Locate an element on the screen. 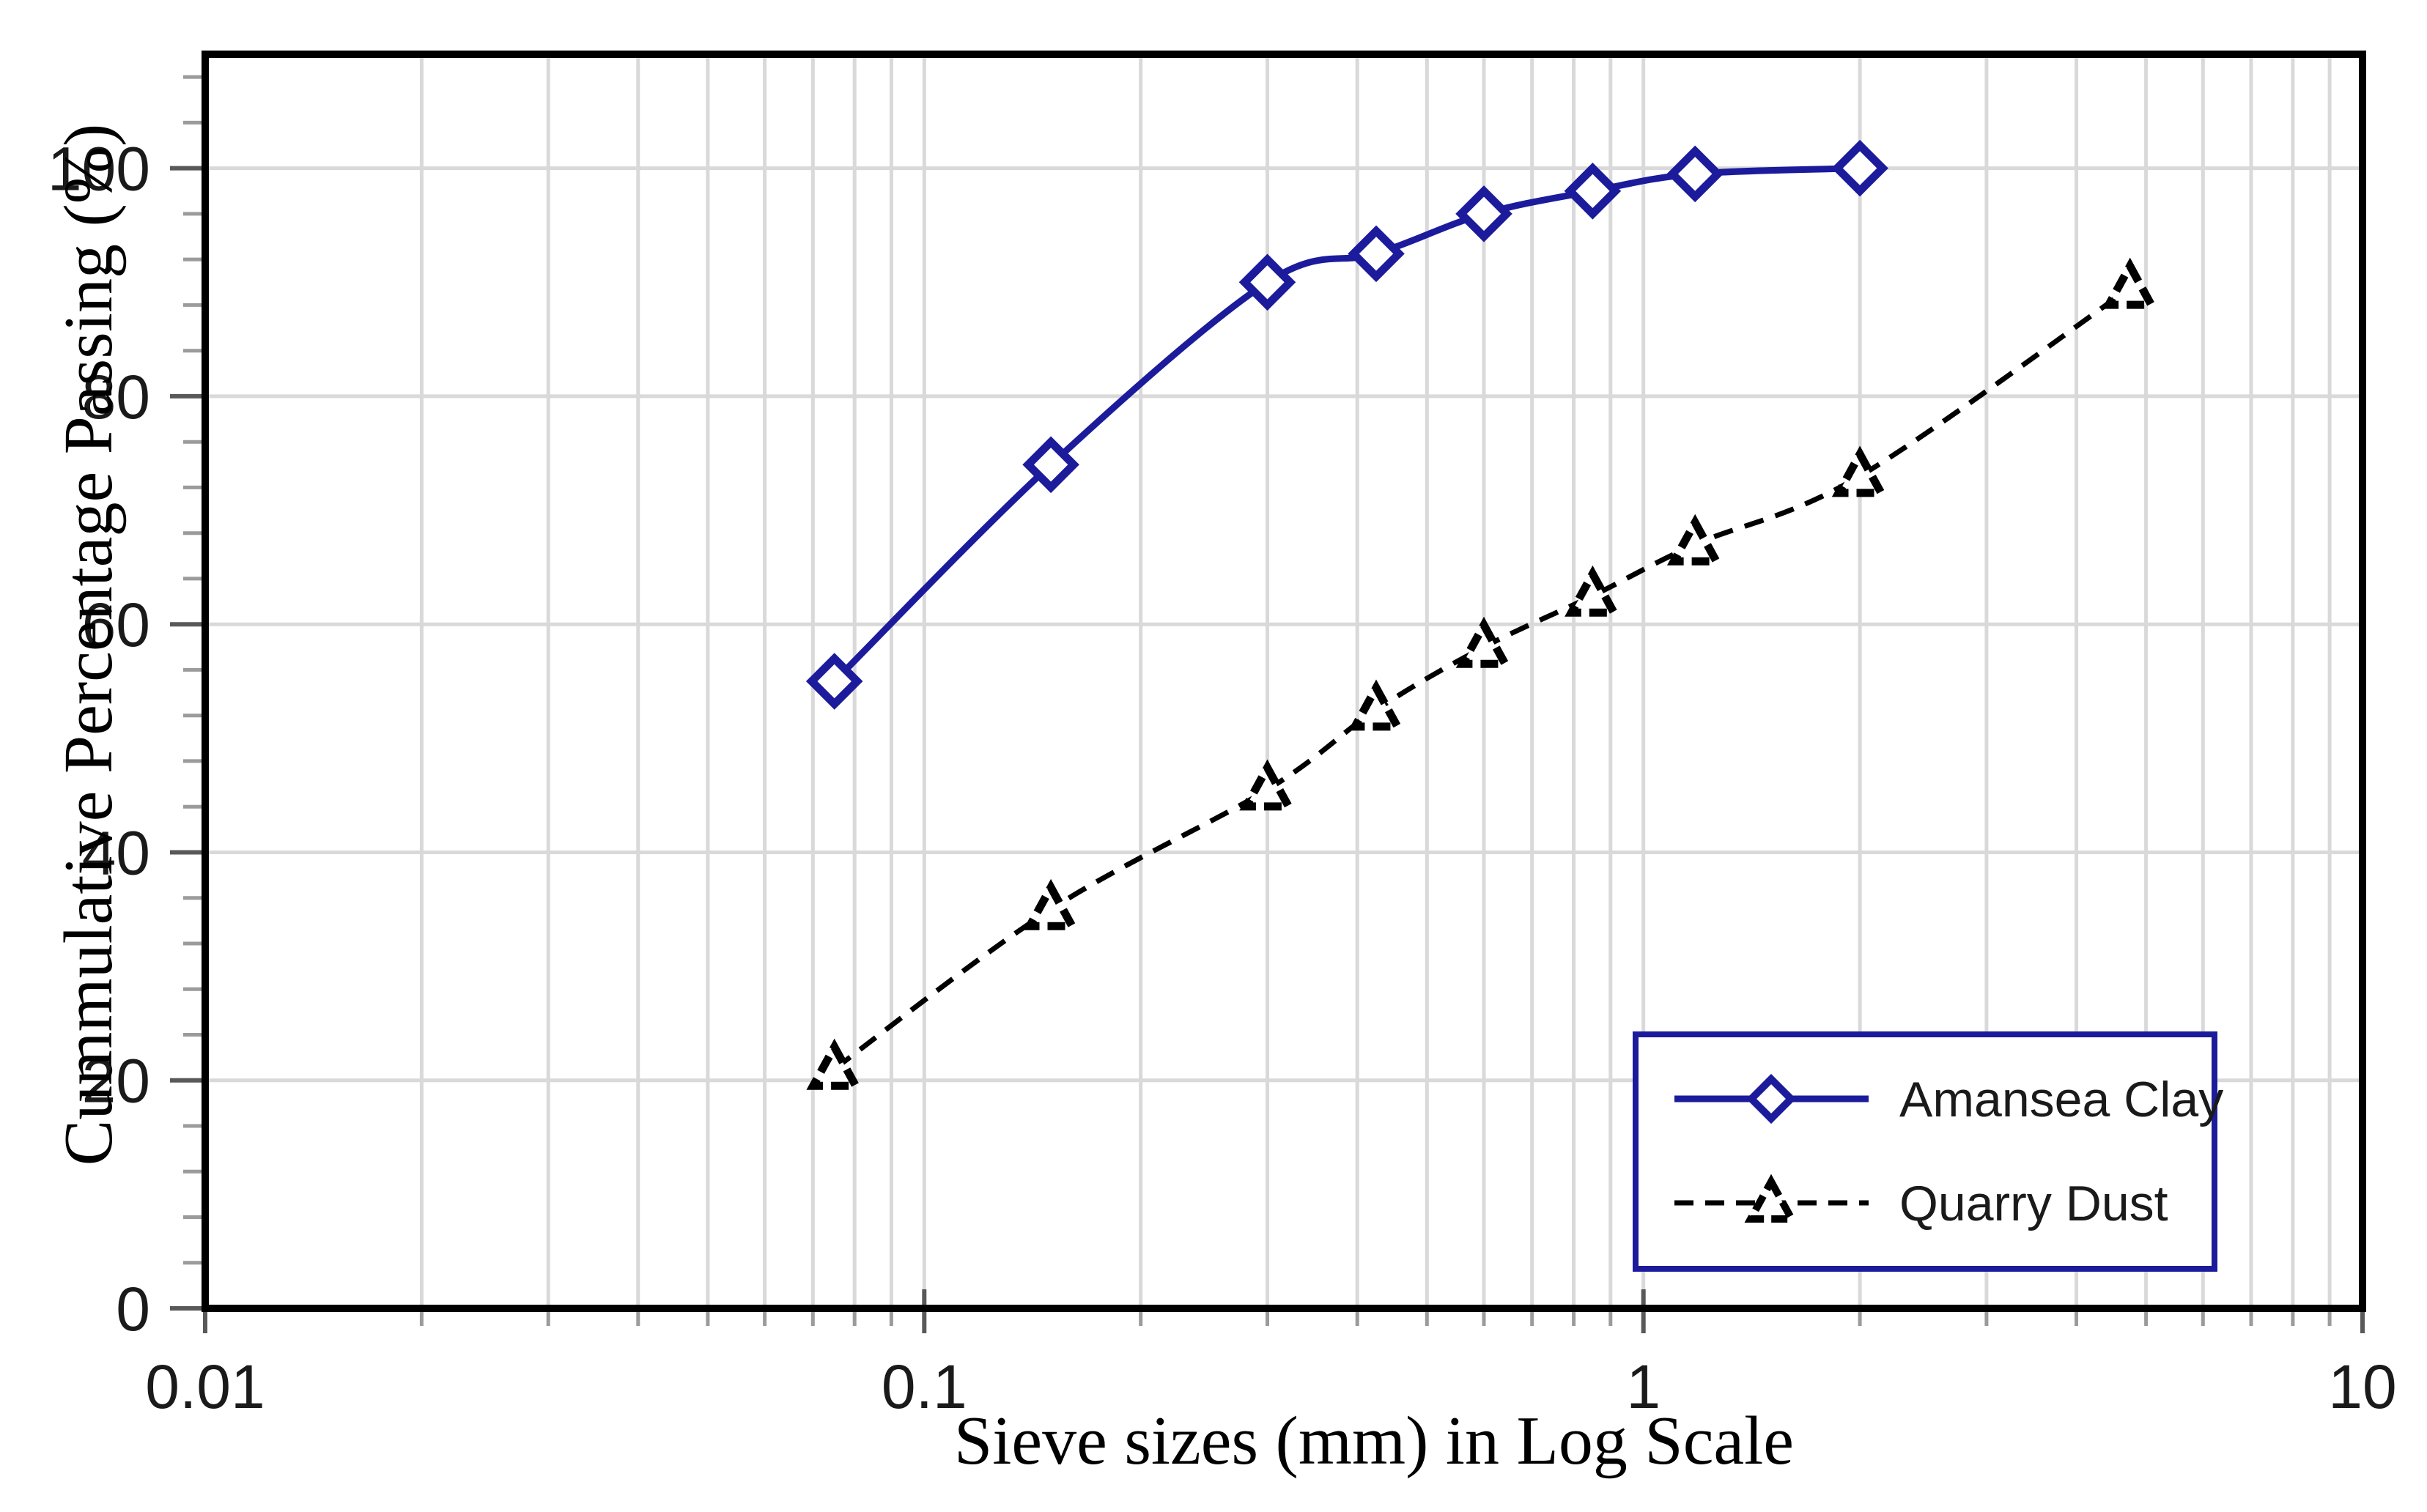 This screenshot has height=1512, width=2427. y-tick-label: 100 is located at coordinates (99, 169).